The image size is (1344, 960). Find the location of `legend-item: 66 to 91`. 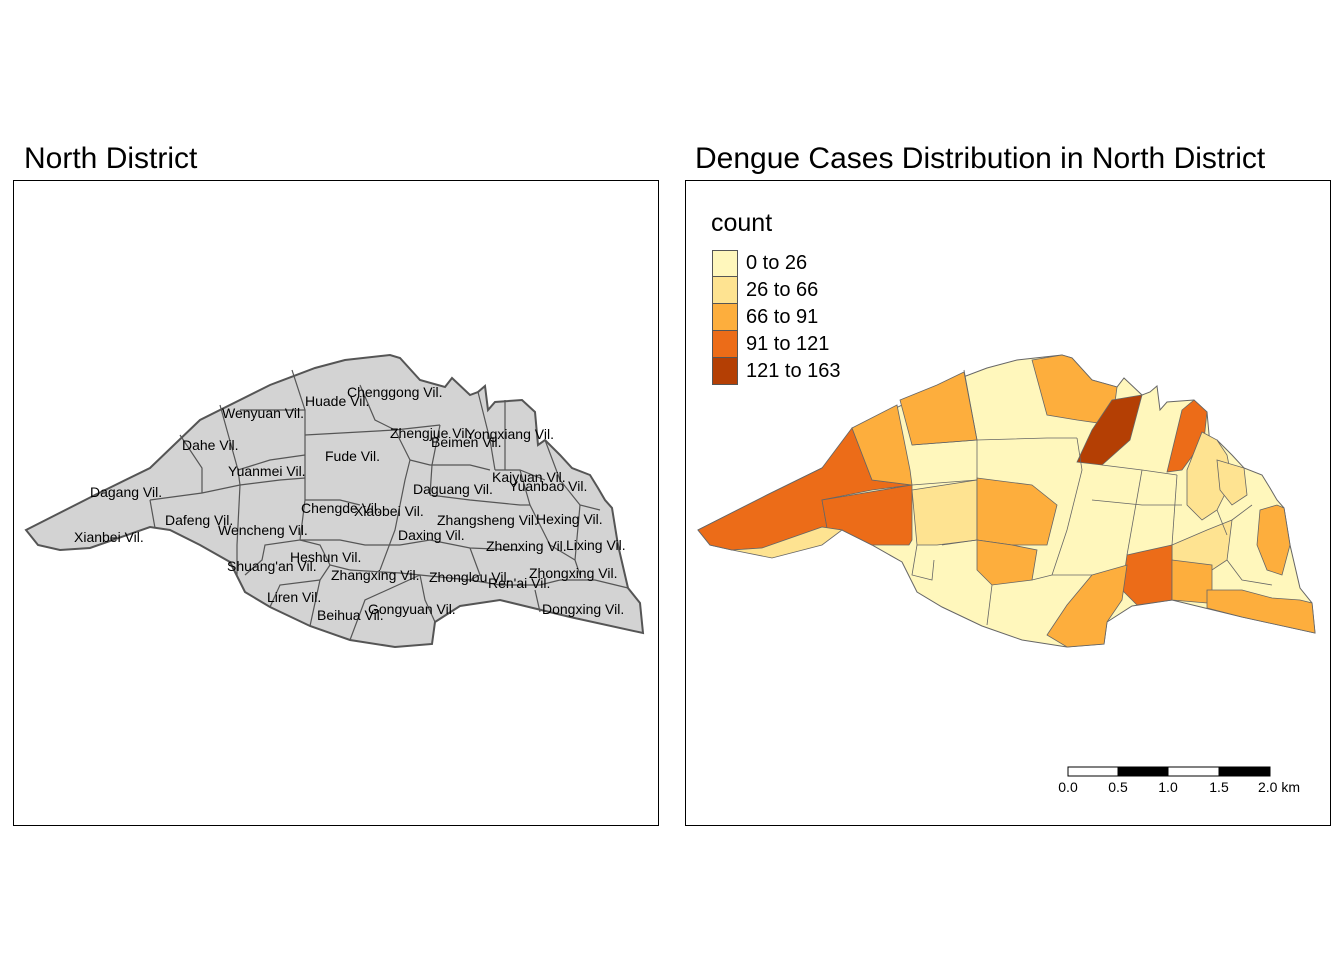

legend-item: 66 to 91 is located at coordinates (776, 317).